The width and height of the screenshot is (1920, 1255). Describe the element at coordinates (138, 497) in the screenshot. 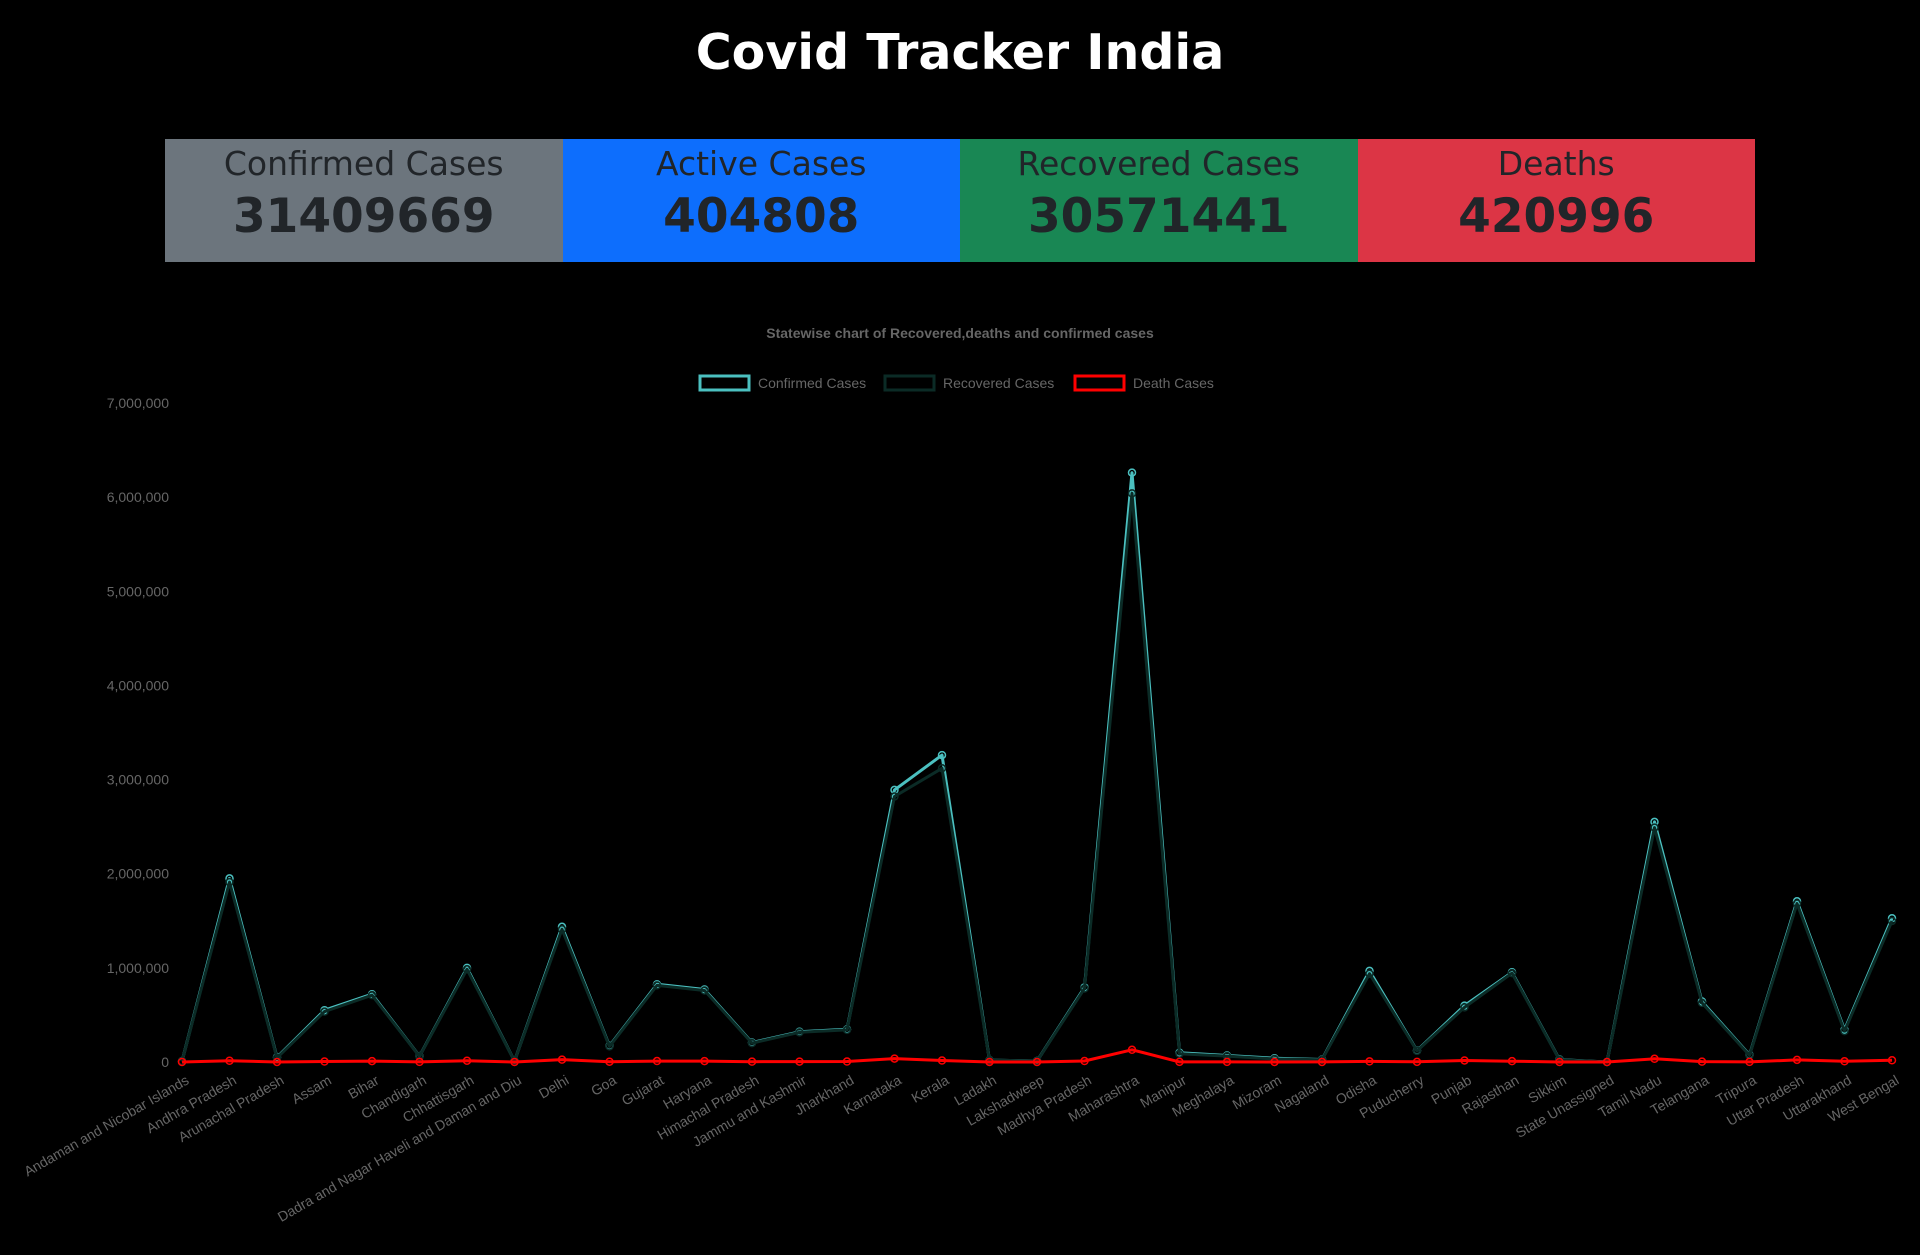

I see `y-tick-label: 6,000,000` at that location.